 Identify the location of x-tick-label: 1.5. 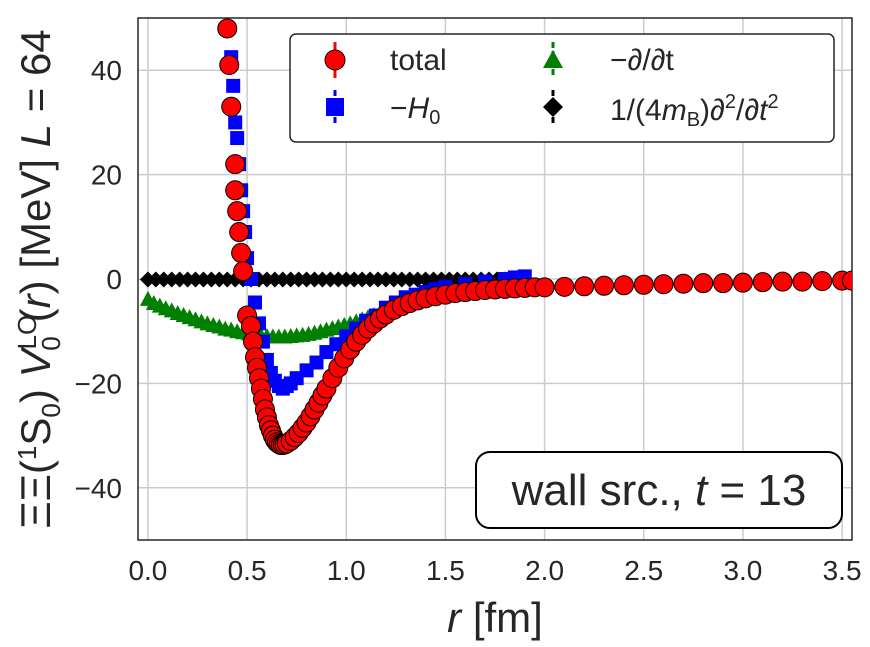
(445, 570).